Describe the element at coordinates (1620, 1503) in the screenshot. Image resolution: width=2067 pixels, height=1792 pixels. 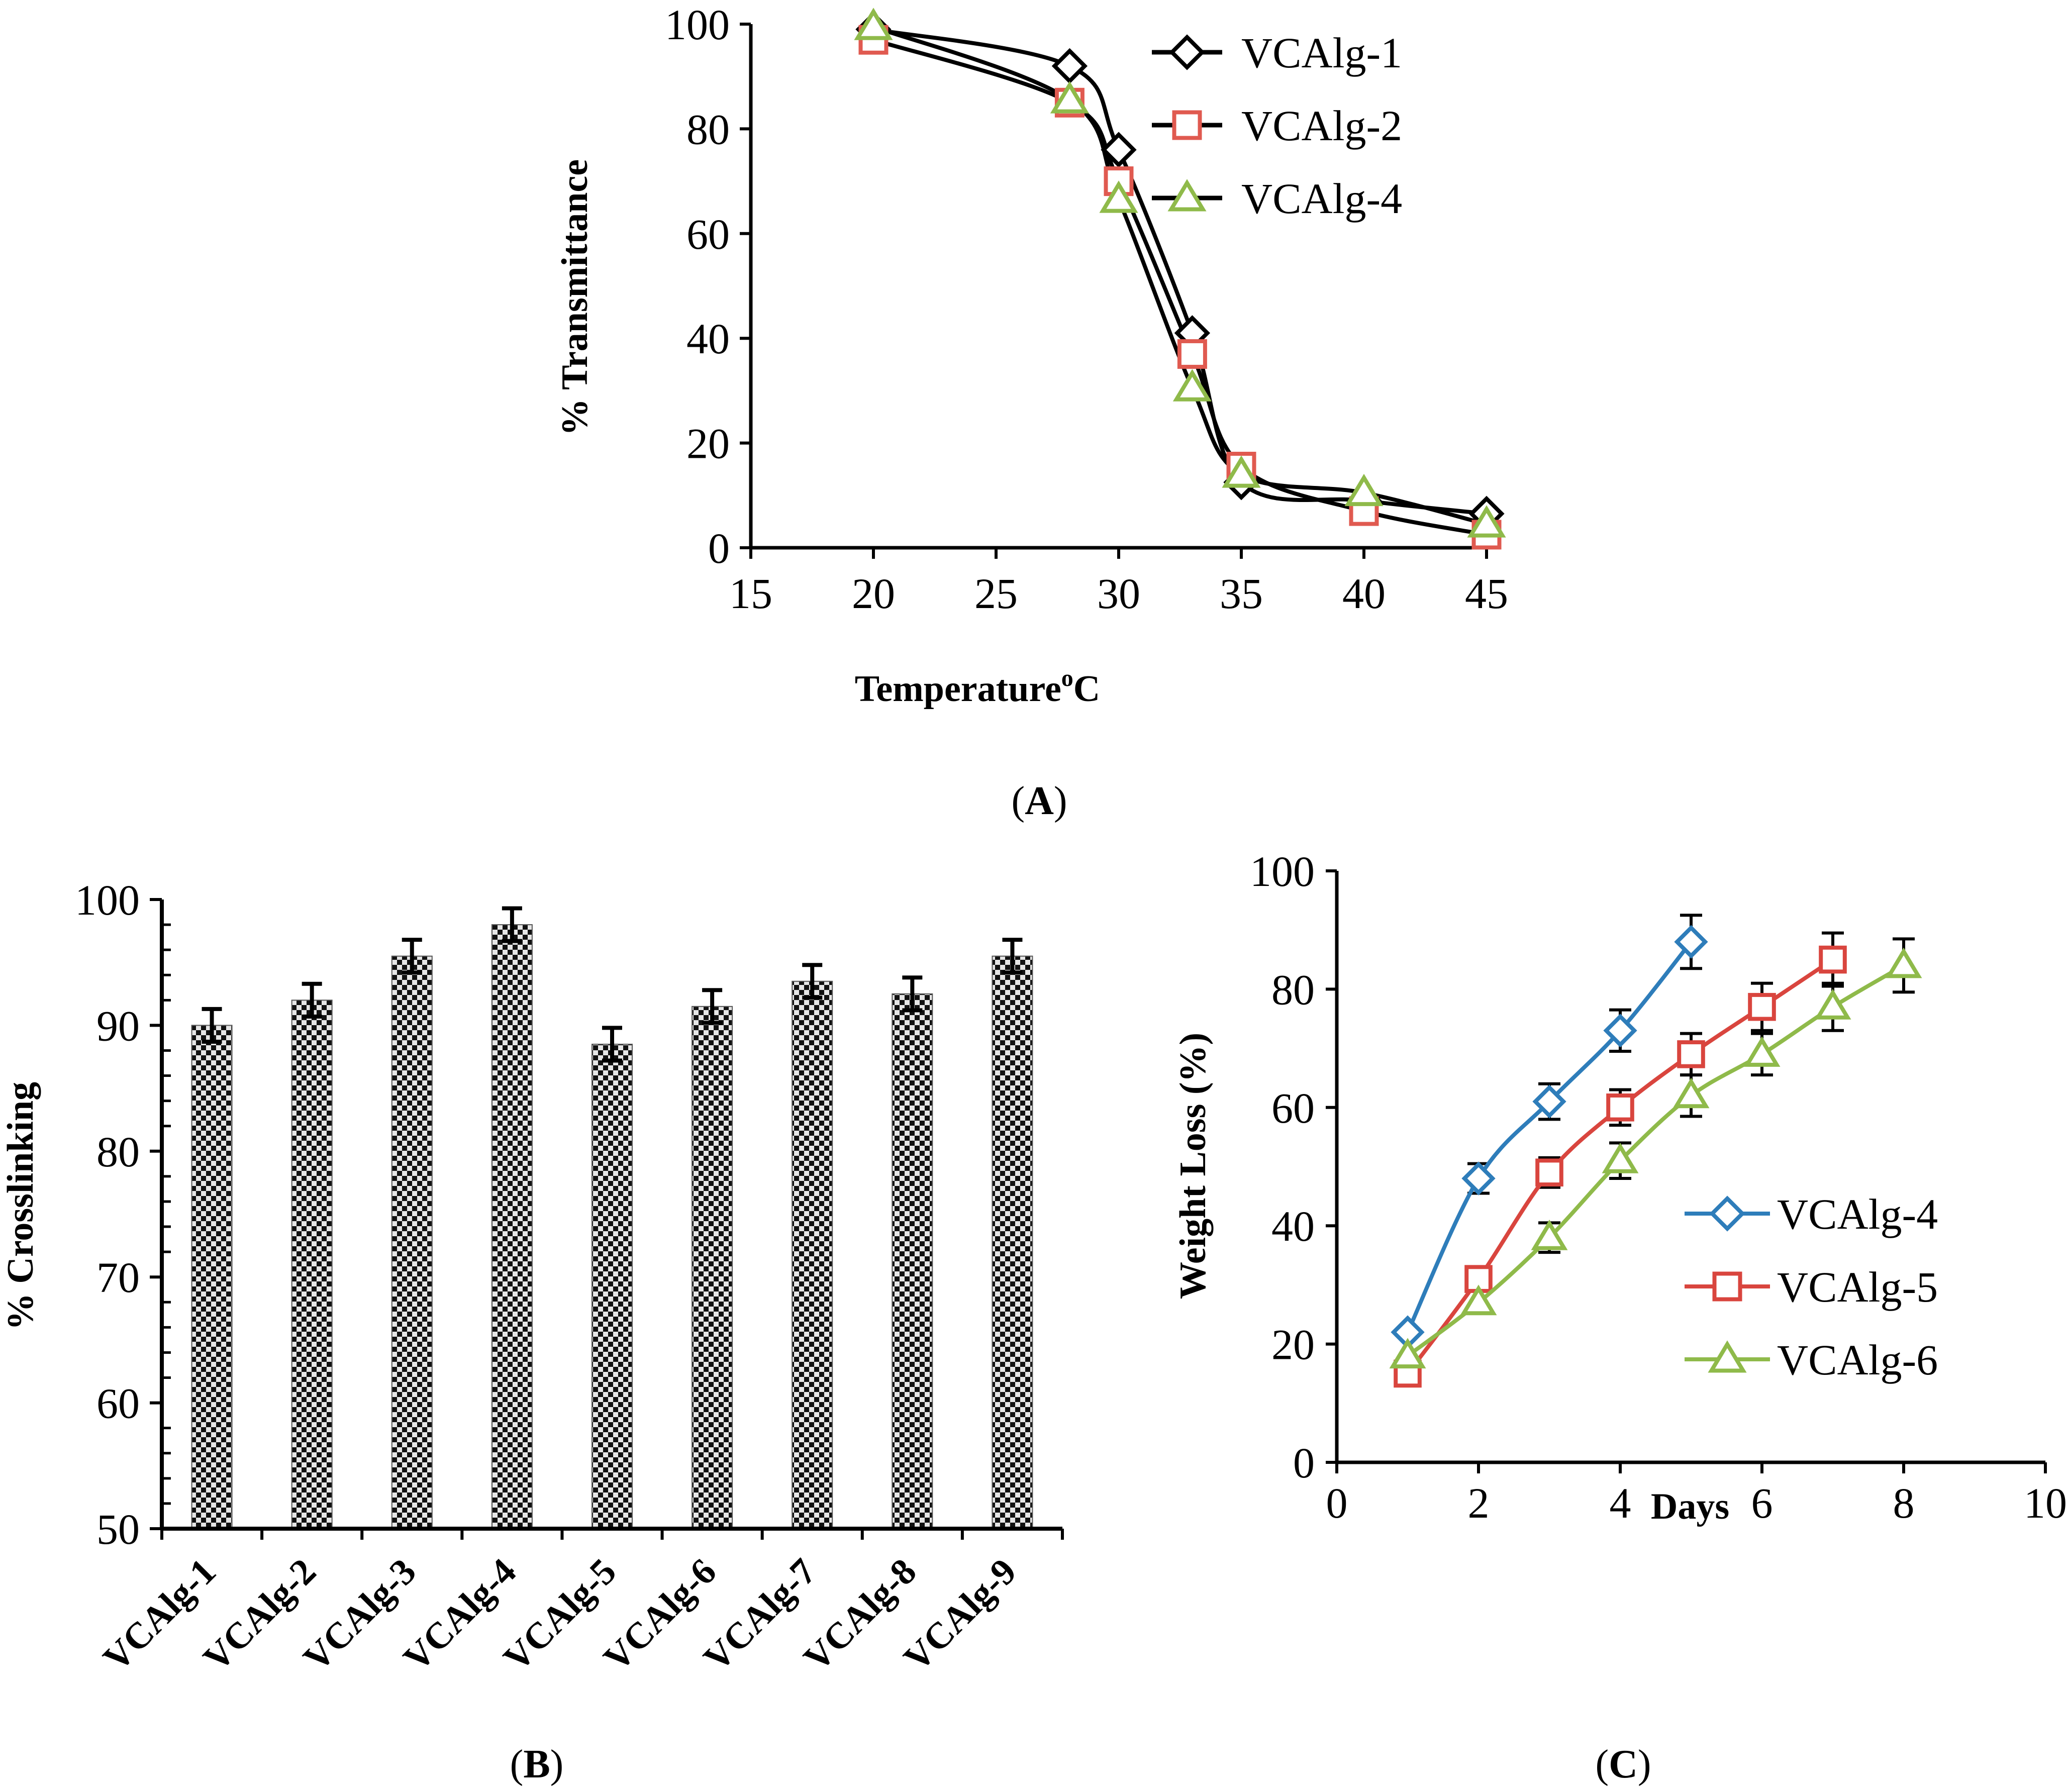
I see `panel-c-xtick-label: 4` at that location.